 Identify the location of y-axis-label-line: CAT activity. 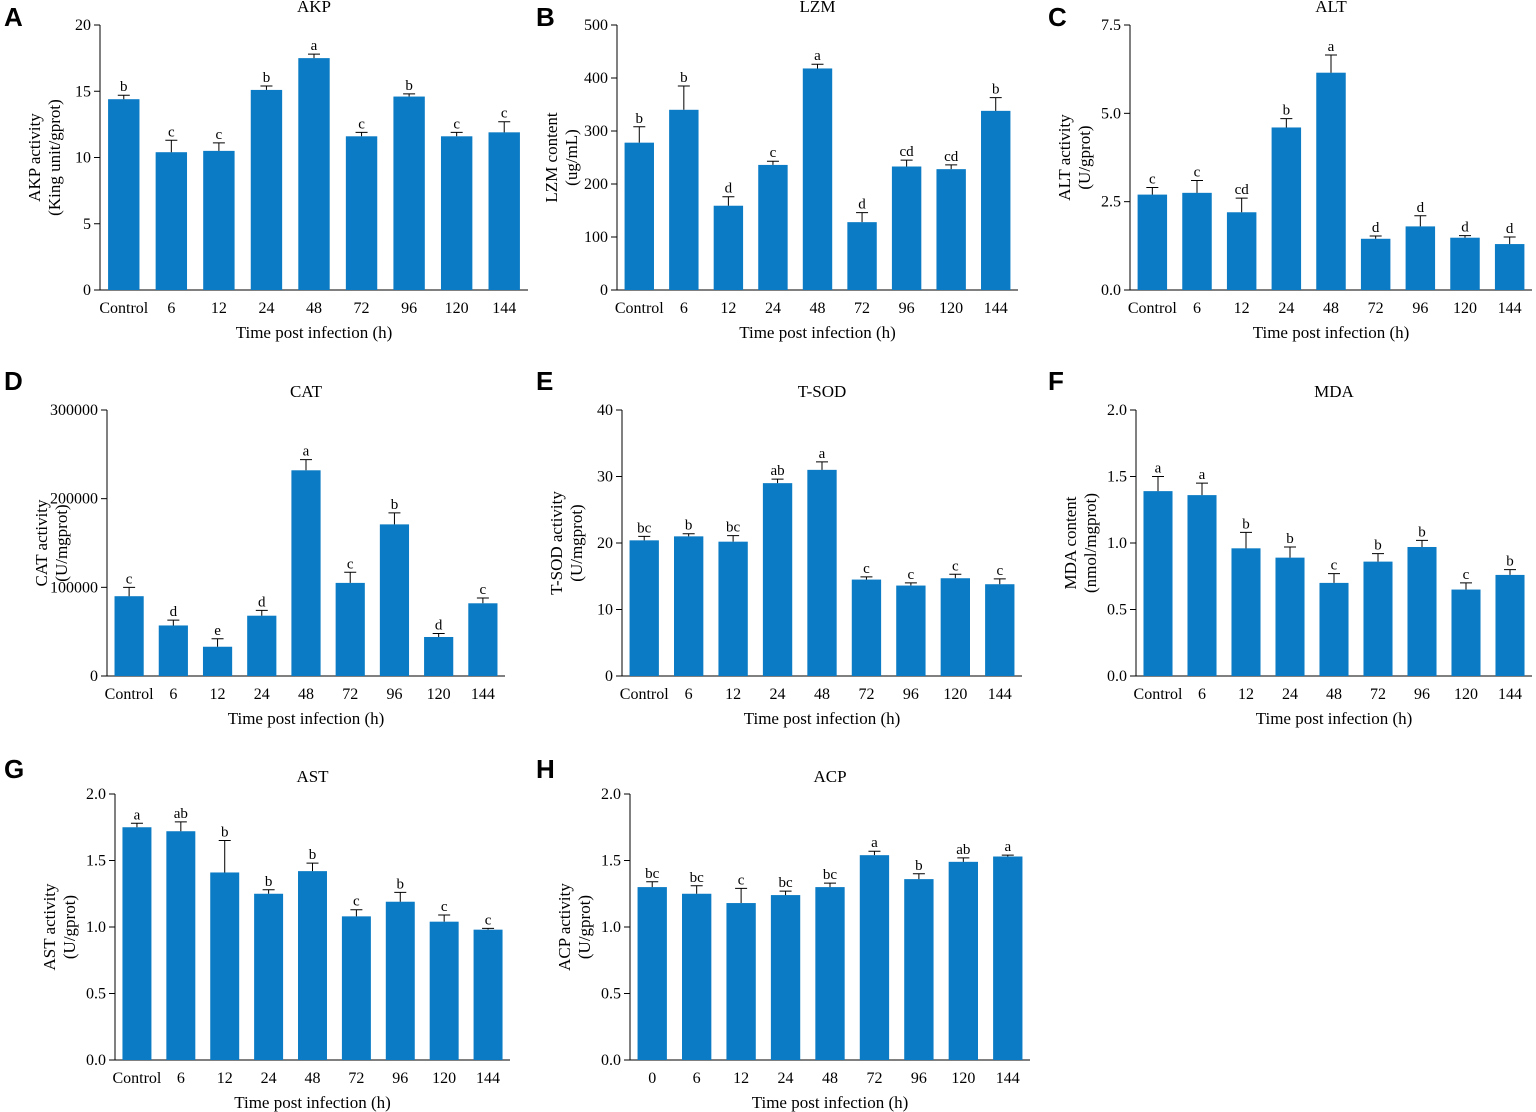
(41, 543).